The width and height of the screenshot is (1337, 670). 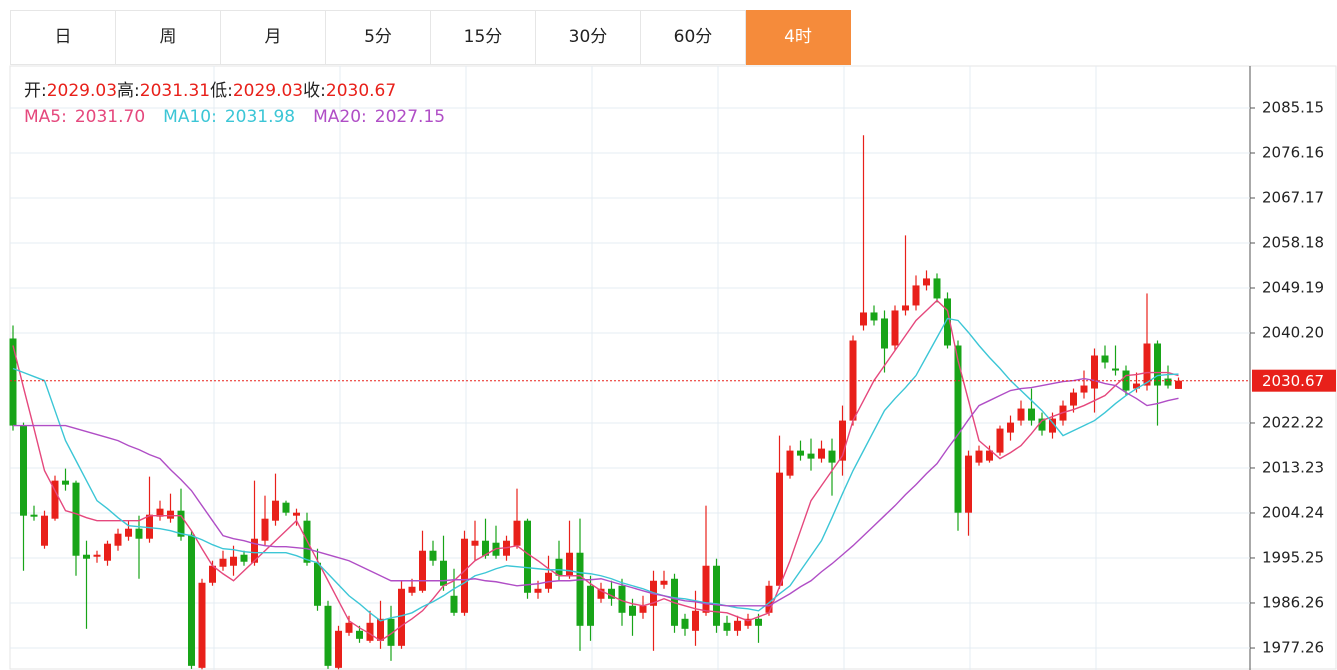 What do you see at coordinates (273, 37) in the screenshot?
I see `period-tab: 月` at bounding box center [273, 37].